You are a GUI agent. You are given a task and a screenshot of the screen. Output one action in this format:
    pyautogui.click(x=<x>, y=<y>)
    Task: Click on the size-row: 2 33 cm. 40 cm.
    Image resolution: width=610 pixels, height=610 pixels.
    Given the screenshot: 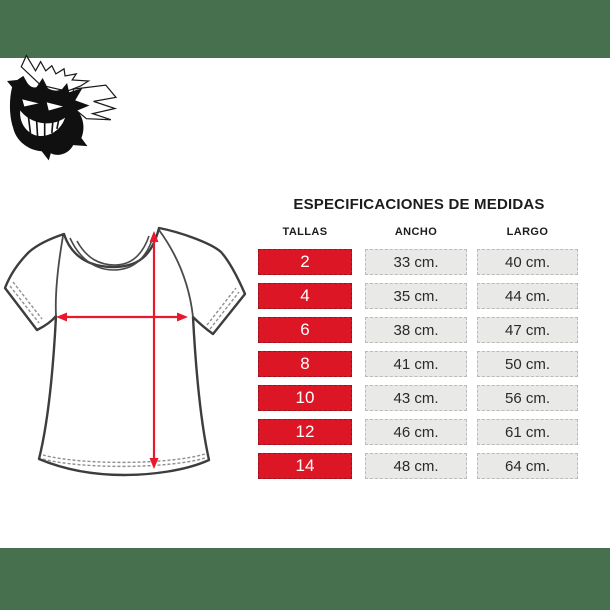 What is the action you would take?
    pyautogui.click(x=419, y=262)
    